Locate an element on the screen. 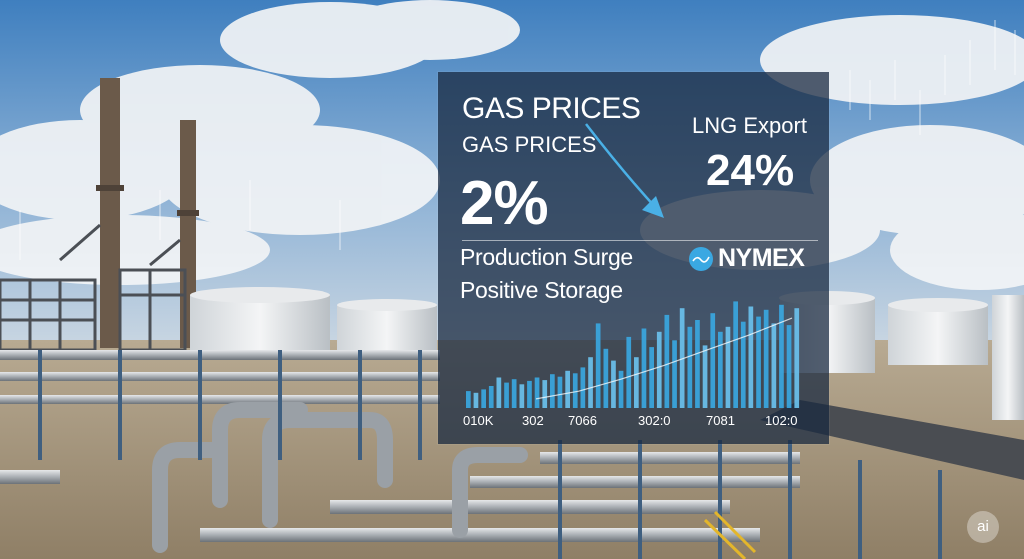 The image size is (1024, 559). nymex-globe-icon is located at coordinates (701, 258).